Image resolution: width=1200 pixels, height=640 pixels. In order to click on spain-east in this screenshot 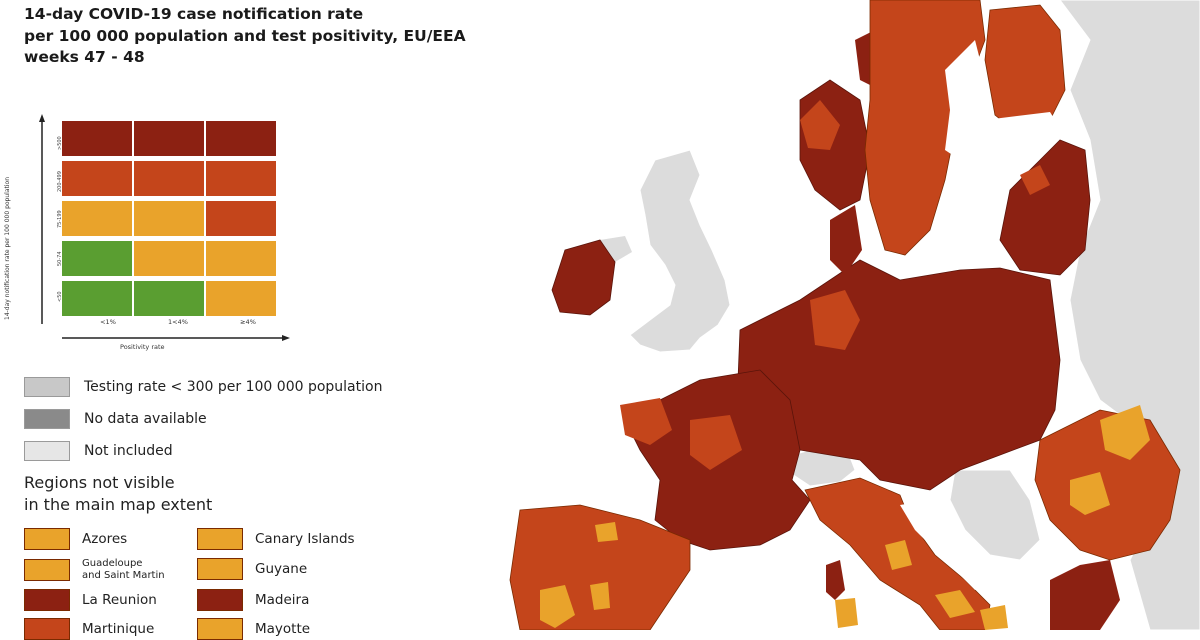, I will do `click(600, 596)`.